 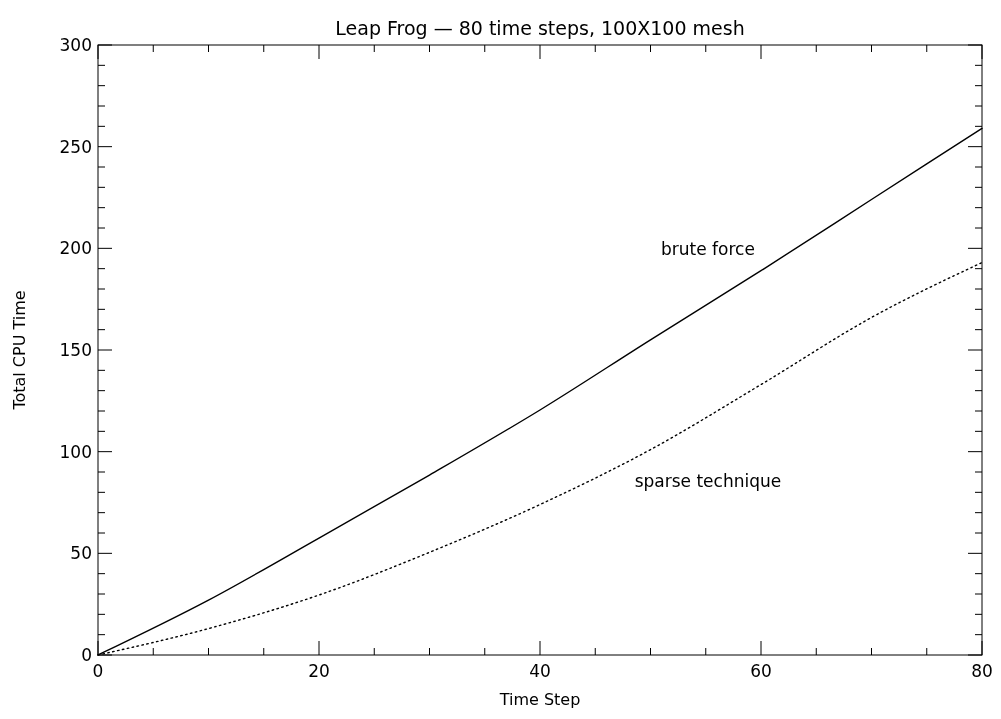 What do you see at coordinates (761, 671) in the screenshot?
I see `x-tick-label: 60` at bounding box center [761, 671].